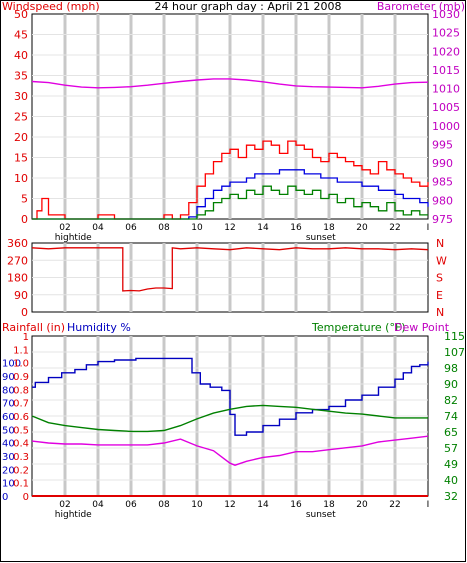 This screenshot has height=563, width=467. Describe the element at coordinates (21, 137) in the screenshot. I see `windspeed-tick-label: 20` at that location.